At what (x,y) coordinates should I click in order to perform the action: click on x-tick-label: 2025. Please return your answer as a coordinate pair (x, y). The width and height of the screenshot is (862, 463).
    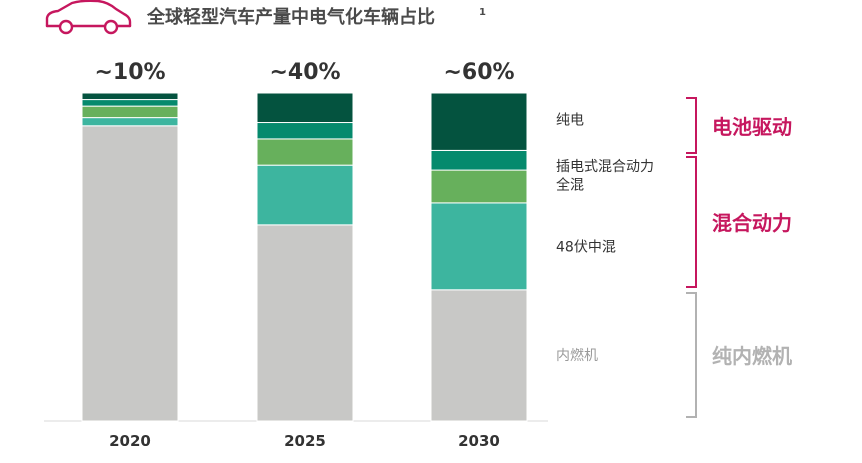
    Looking at the image, I should click on (305, 441).